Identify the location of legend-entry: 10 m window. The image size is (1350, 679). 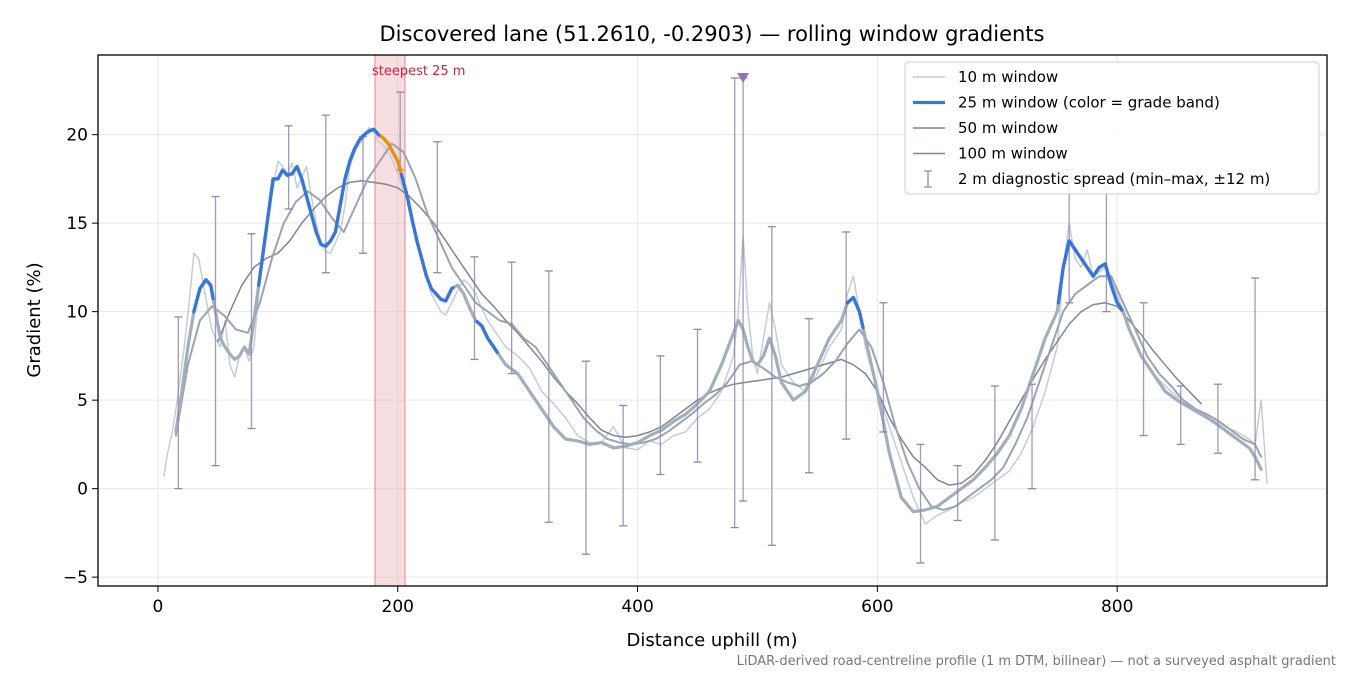
(985, 77).